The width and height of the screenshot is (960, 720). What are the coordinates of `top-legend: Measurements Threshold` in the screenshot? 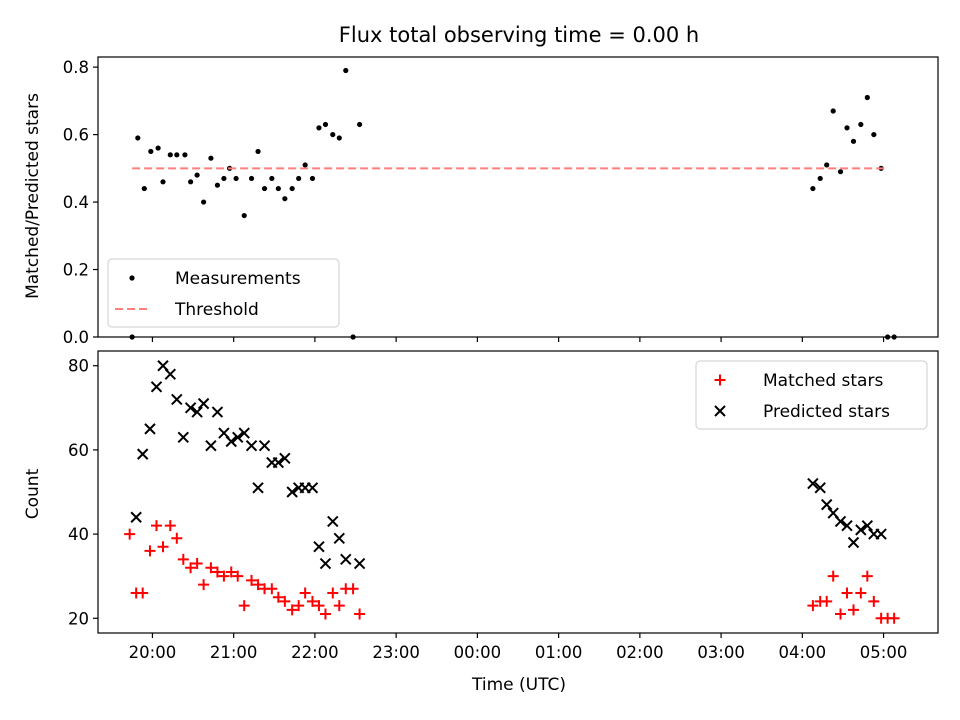 It's located at (223, 293).